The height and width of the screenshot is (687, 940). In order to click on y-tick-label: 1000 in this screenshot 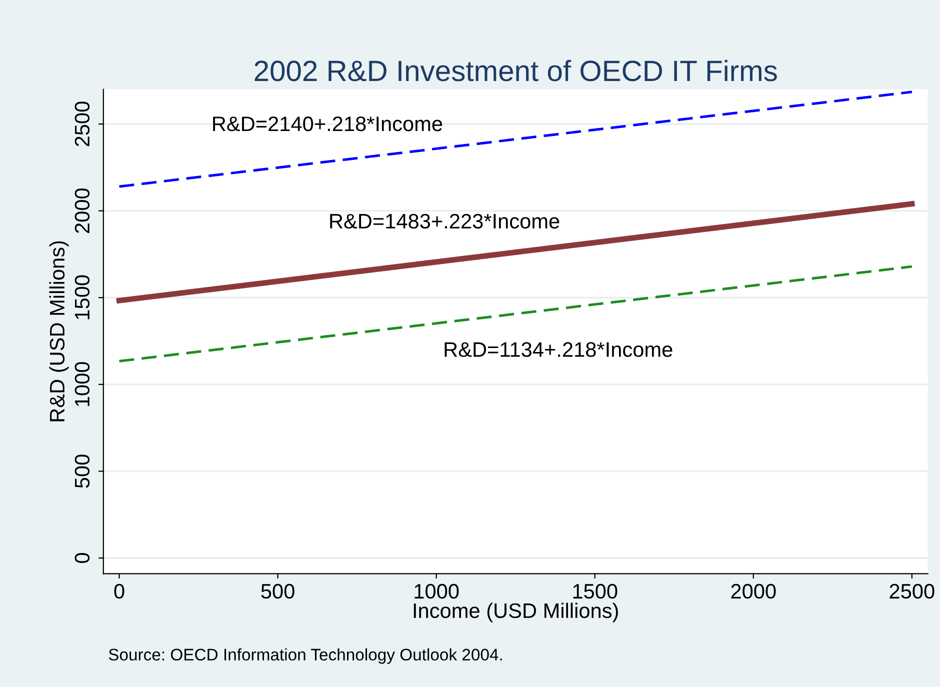, I will do `click(82, 384)`.